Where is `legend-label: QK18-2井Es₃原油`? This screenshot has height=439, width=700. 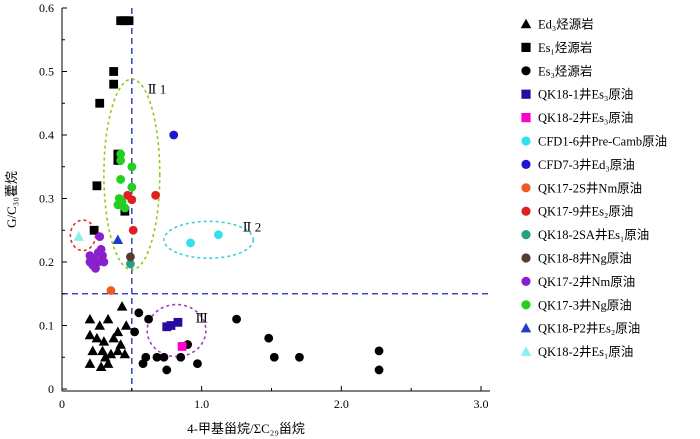 legend-label: QK18-2井Es₃原油 is located at coordinates (585, 118).